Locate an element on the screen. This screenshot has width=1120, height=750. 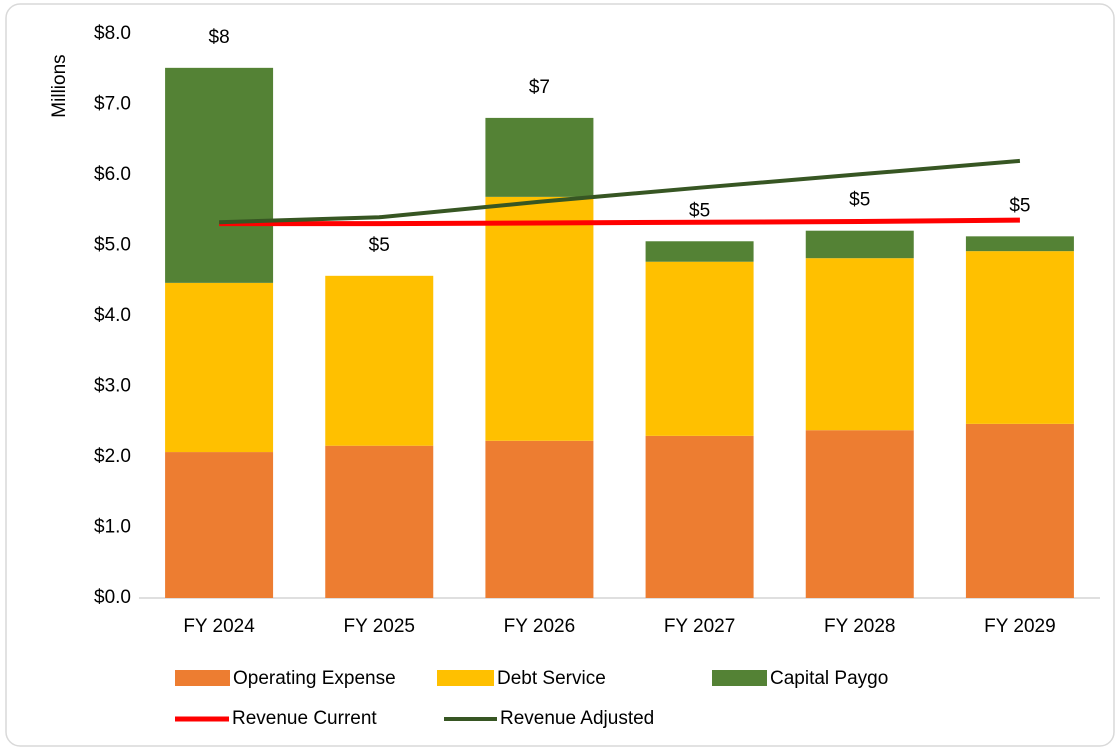
x-tick-label: FY 2028 is located at coordinates (859, 626).